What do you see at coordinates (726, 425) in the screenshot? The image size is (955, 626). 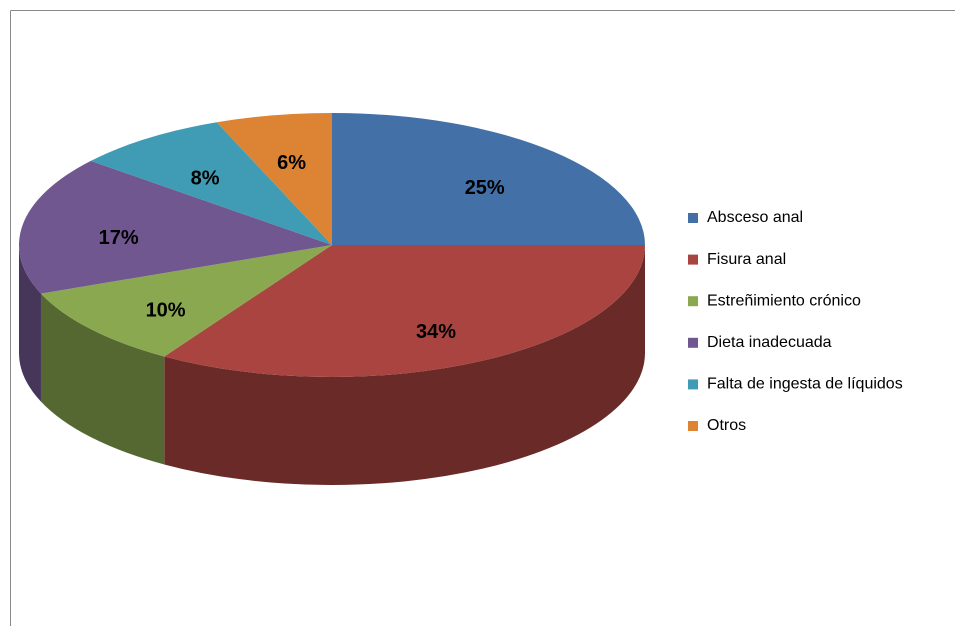 I see `legend-label: Otros` at bounding box center [726, 425].